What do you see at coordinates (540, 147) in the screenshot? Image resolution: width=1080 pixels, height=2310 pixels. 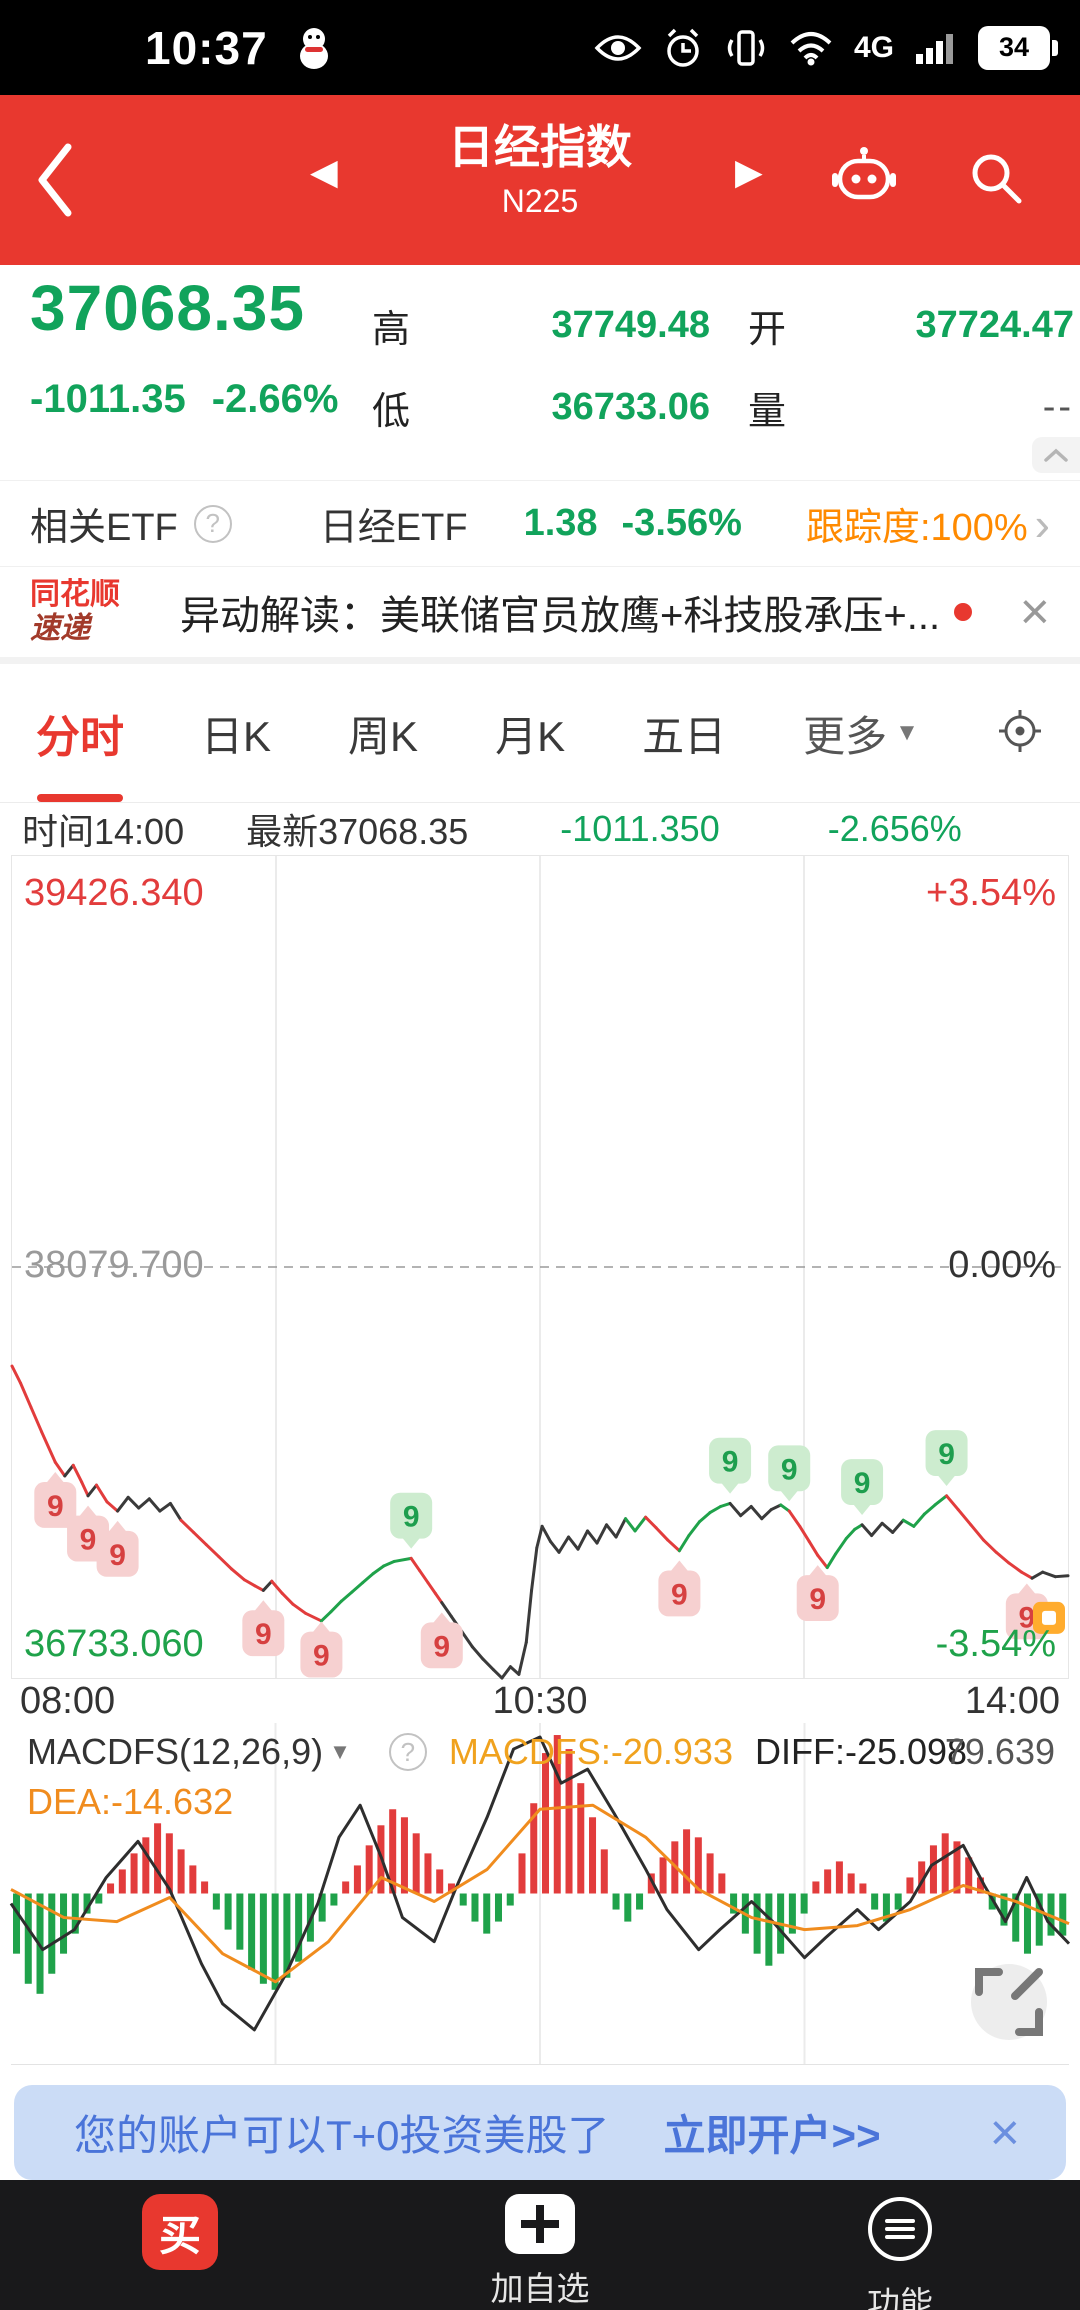 I see `page-title: 日经指数` at bounding box center [540, 147].